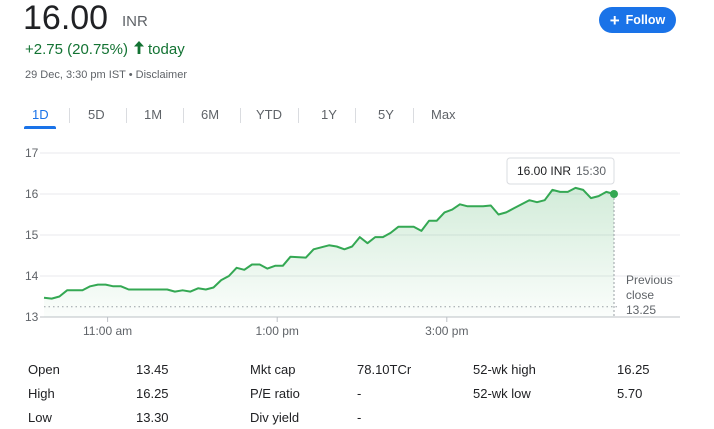  What do you see at coordinates (106, 75) in the screenshot?
I see `timestamp-disclaimer: 29 Dec, 3:30 pm IST • Disclaimer` at bounding box center [106, 75].